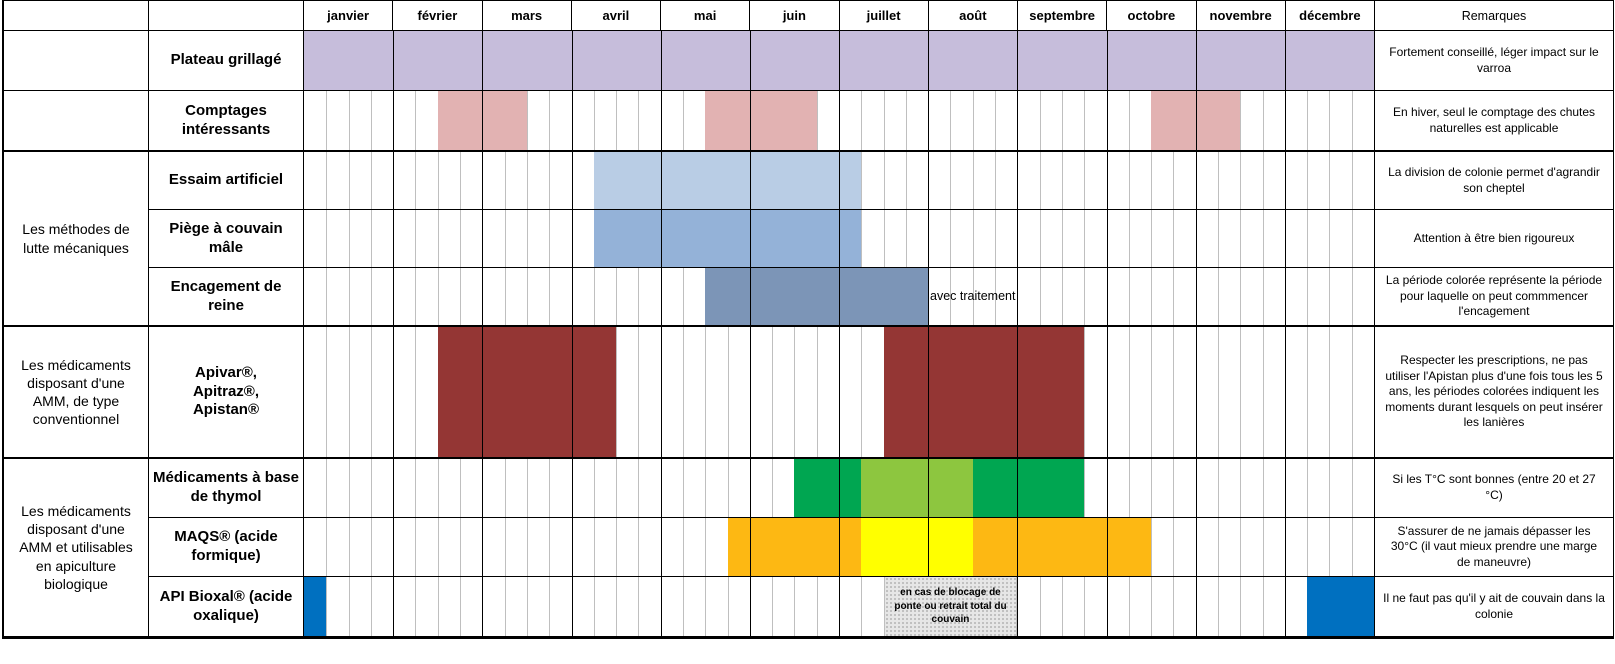 The height and width of the screenshot is (664, 1615). I want to click on row-label-piege: Piège à couvain mâle, so click(226, 239).